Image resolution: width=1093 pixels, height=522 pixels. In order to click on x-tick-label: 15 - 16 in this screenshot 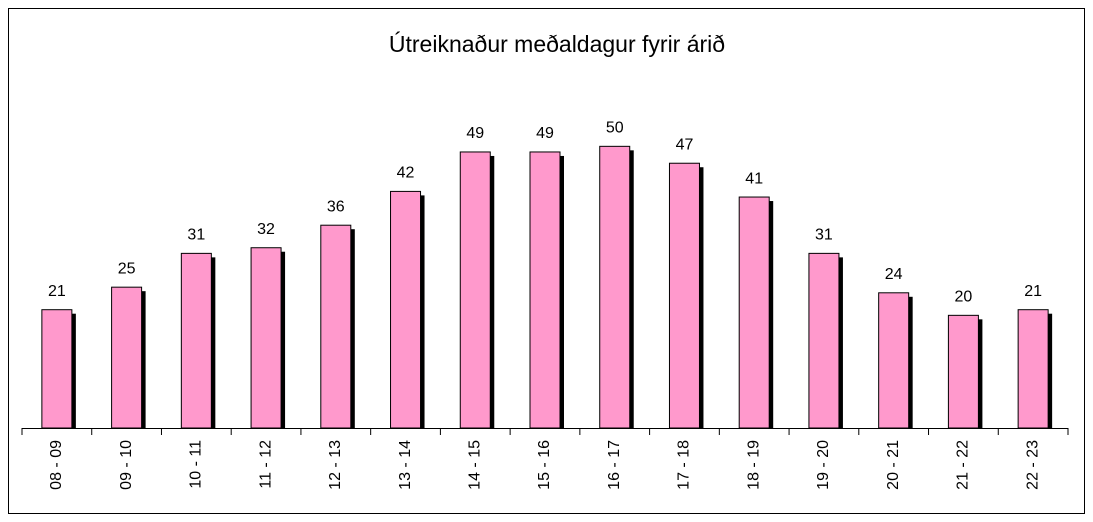, I will do `click(544, 465)`.